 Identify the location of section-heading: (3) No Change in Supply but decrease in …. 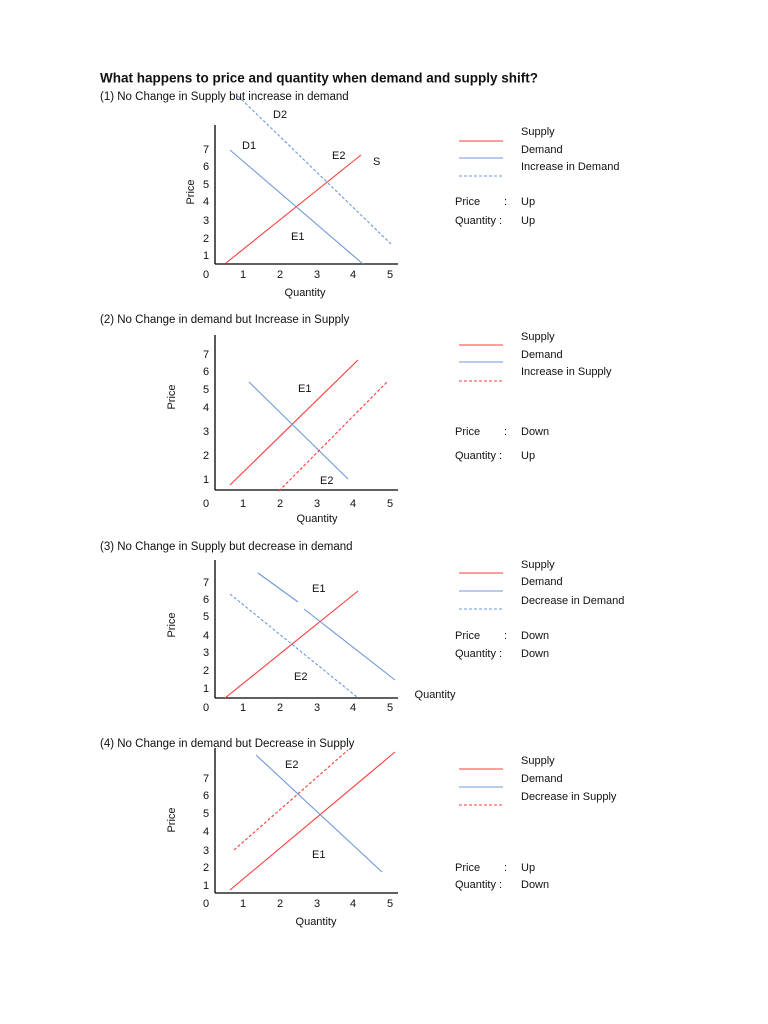
(226, 547).